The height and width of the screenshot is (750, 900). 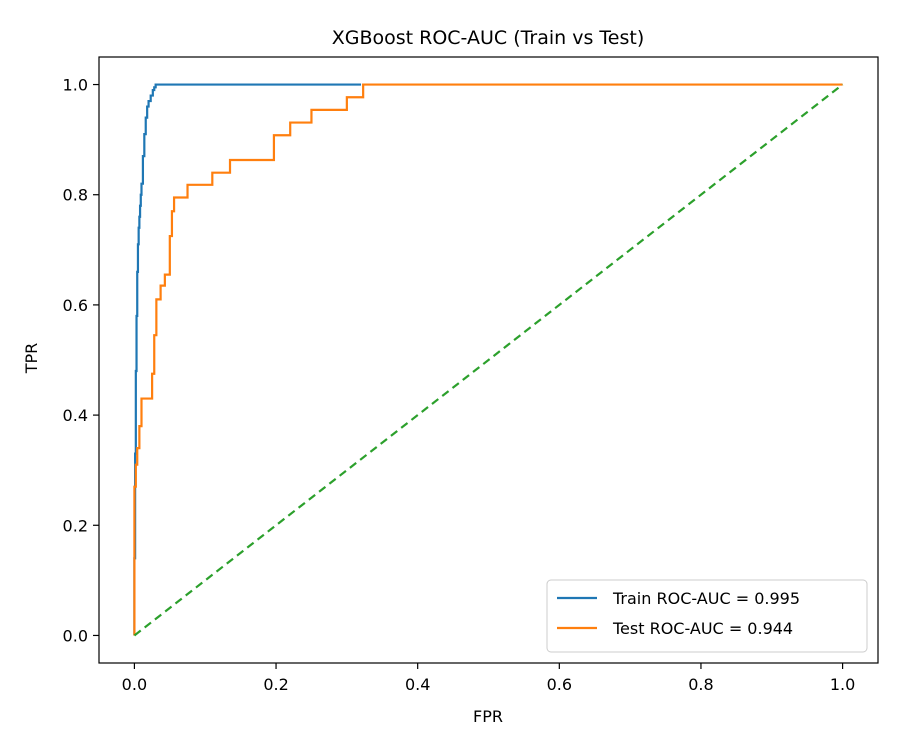 What do you see at coordinates (417, 684) in the screenshot?
I see `x-tick-label: 0.4` at bounding box center [417, 684].